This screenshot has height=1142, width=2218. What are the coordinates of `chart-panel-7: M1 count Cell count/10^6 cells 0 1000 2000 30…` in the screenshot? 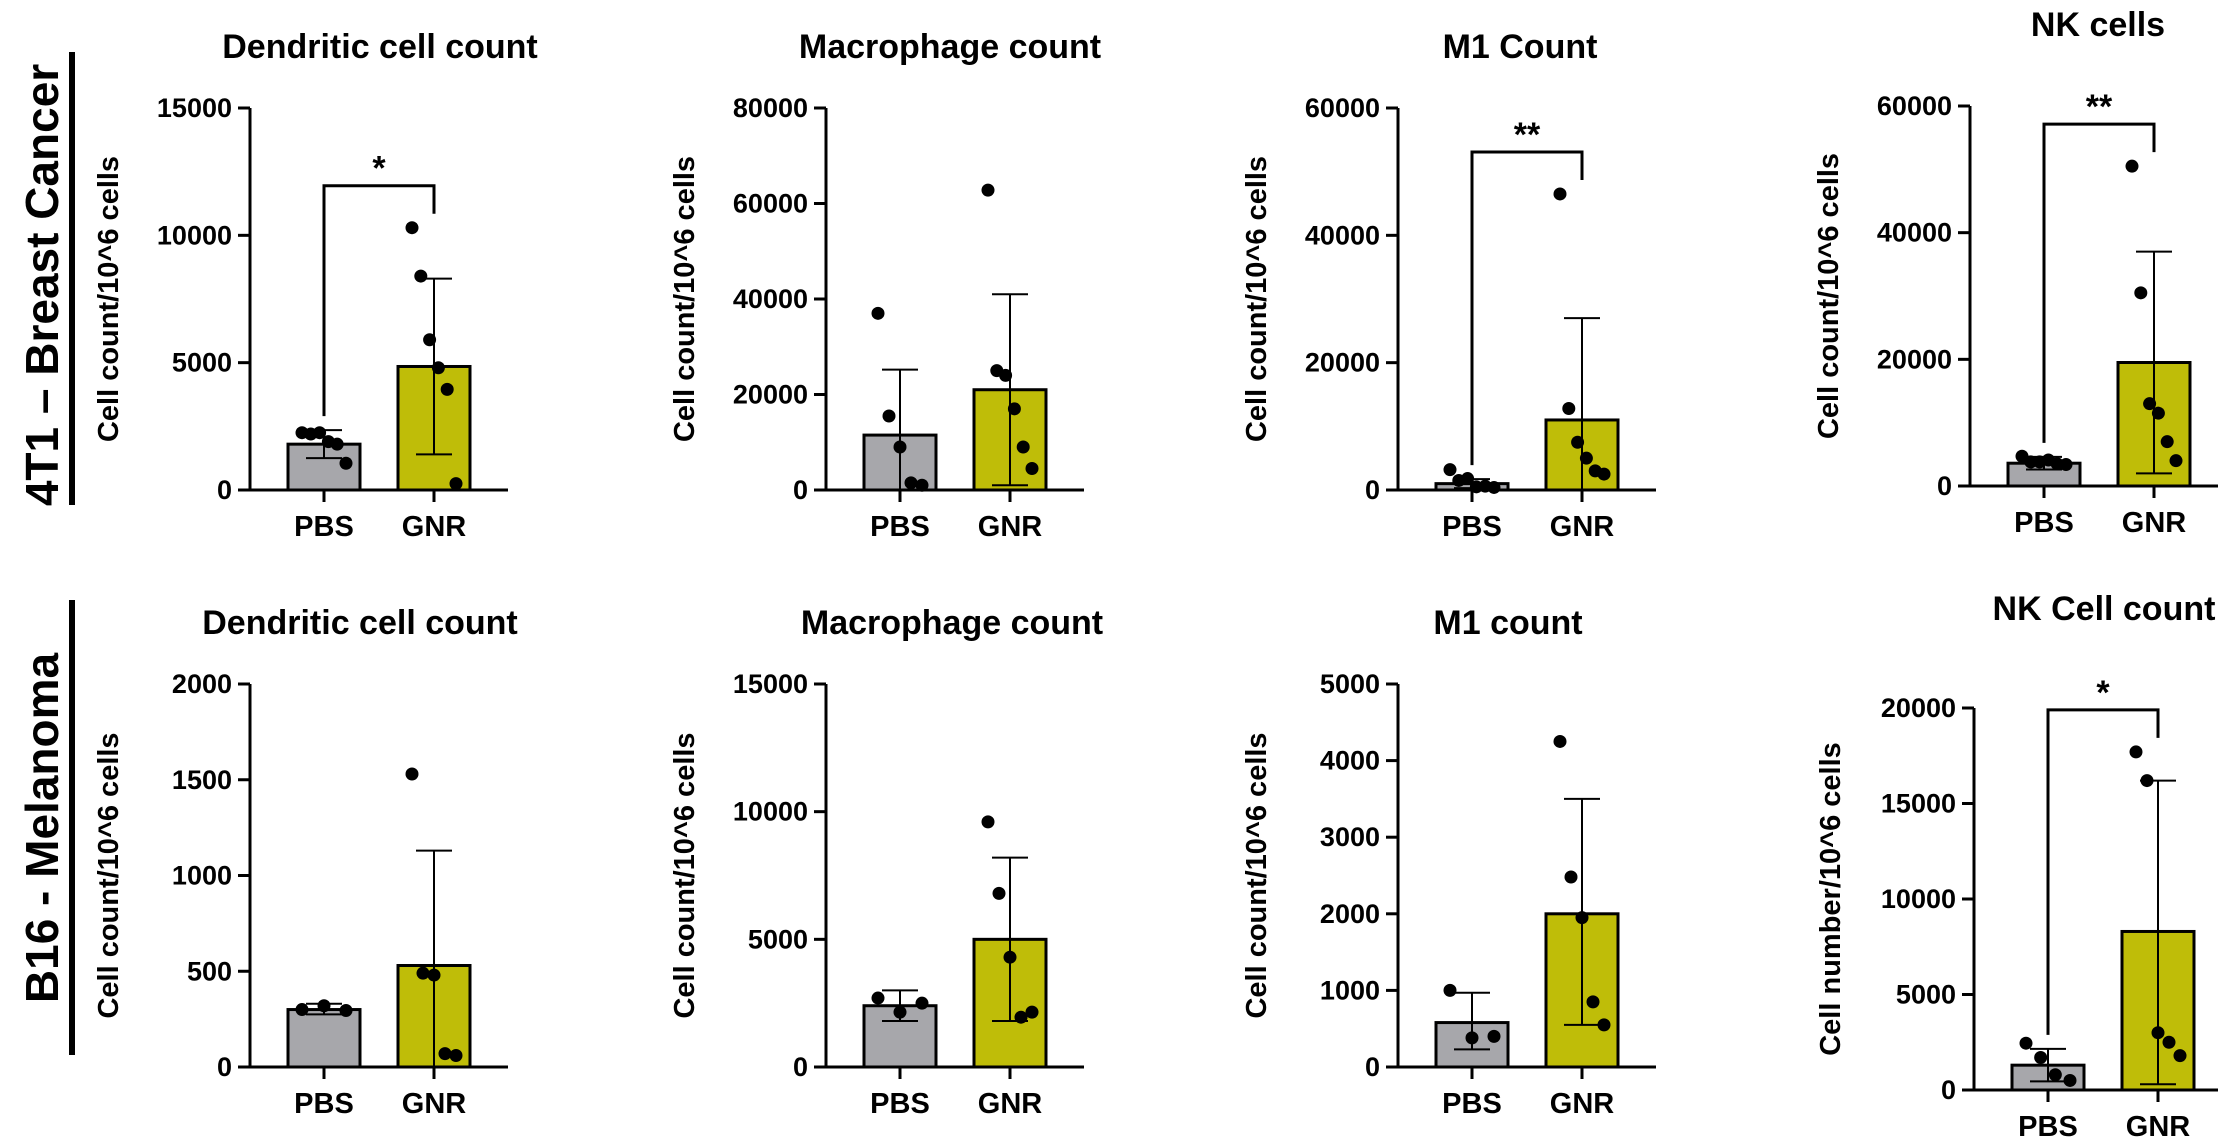 It's located at (1448, 862).